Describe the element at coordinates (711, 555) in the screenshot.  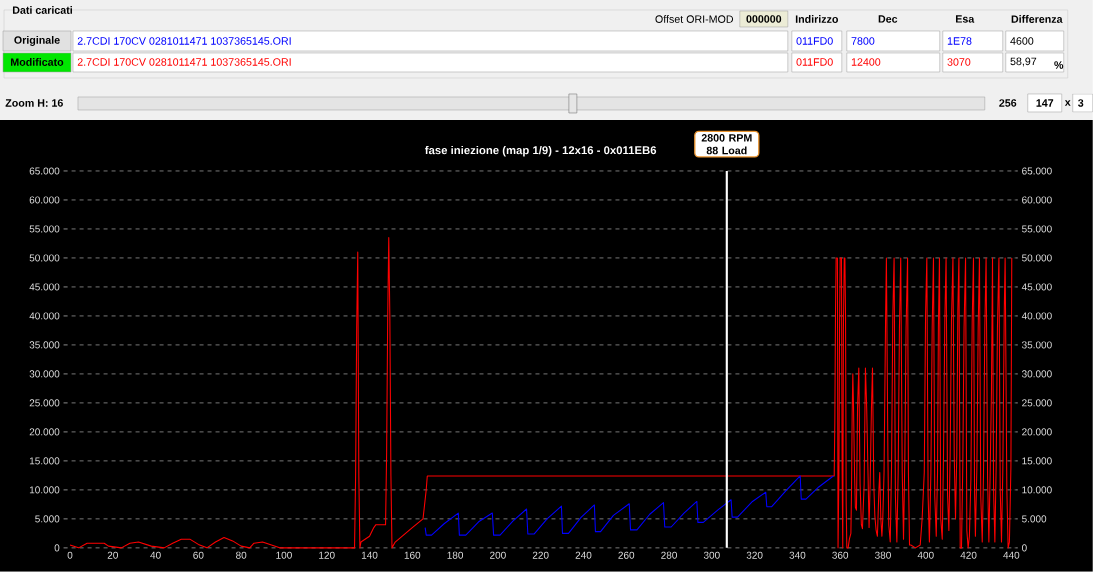
I see `x-tick-label: 300` at that location.